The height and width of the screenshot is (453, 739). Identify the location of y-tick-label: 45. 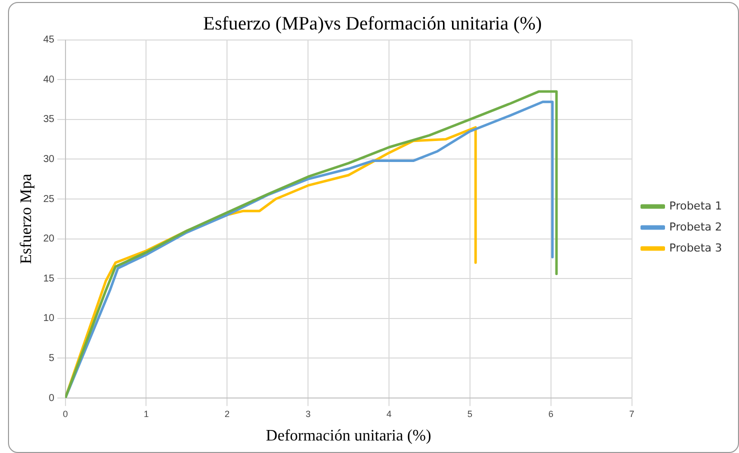
(49, 40).